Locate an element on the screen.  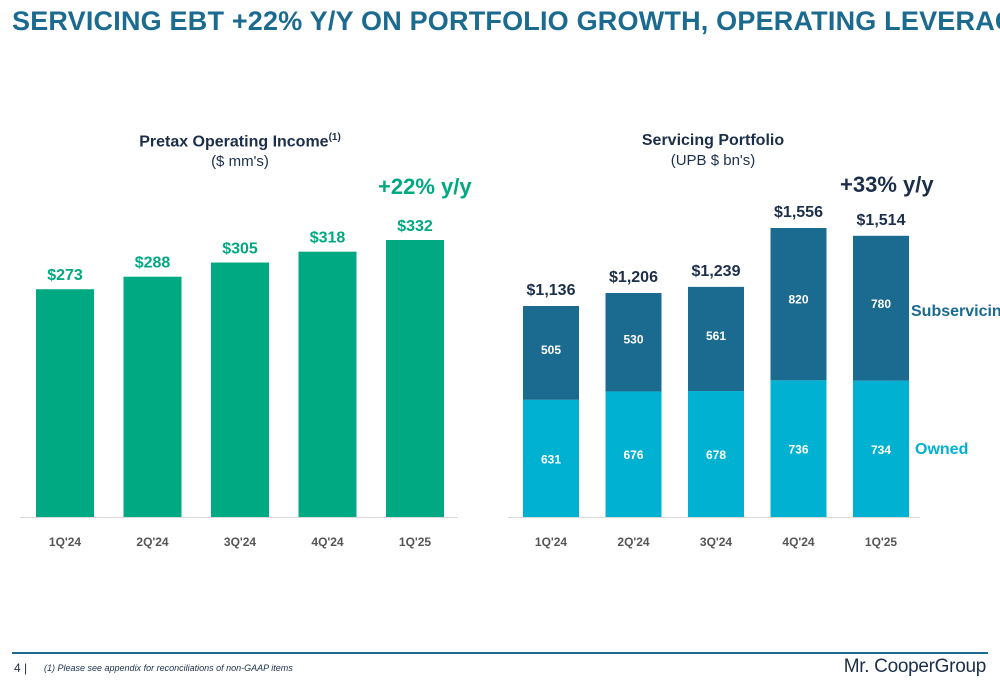
right-x-tick-label: 2Q'24 is located at coordinates (633, 542).